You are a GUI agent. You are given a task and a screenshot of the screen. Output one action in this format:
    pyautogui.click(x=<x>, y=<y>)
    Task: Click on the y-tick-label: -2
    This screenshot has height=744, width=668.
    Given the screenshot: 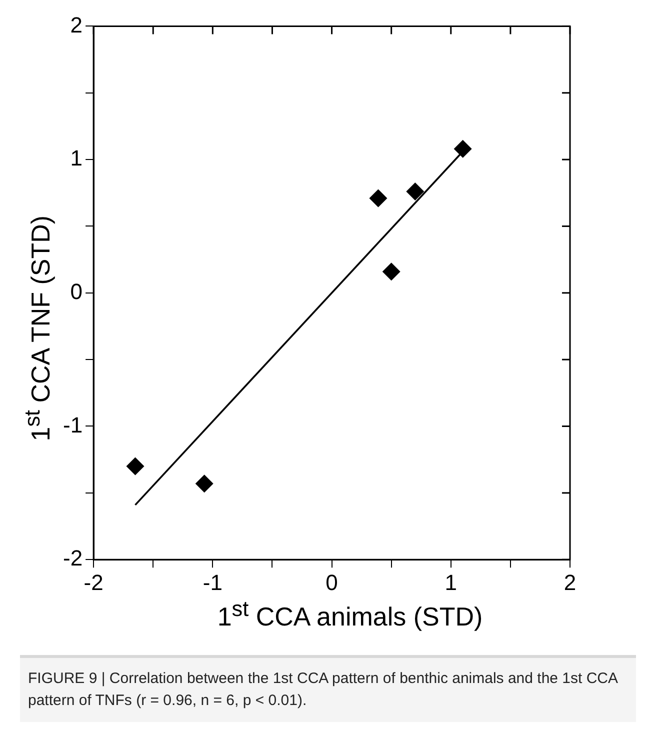 What is the action you would take?
    pyautogui.click(x=73, y=558)
    